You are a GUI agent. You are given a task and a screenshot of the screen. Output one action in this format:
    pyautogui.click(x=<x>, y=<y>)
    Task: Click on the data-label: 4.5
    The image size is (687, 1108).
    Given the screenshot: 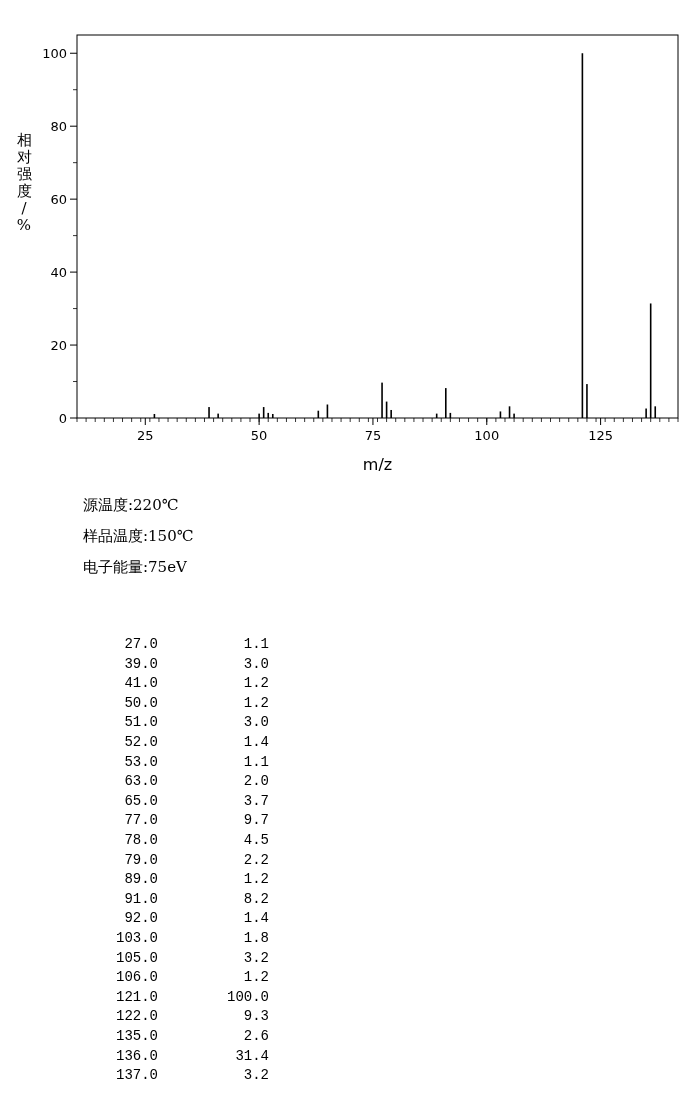 What is the action you would take?
    pyautogui.click(x=256, y=840)
    